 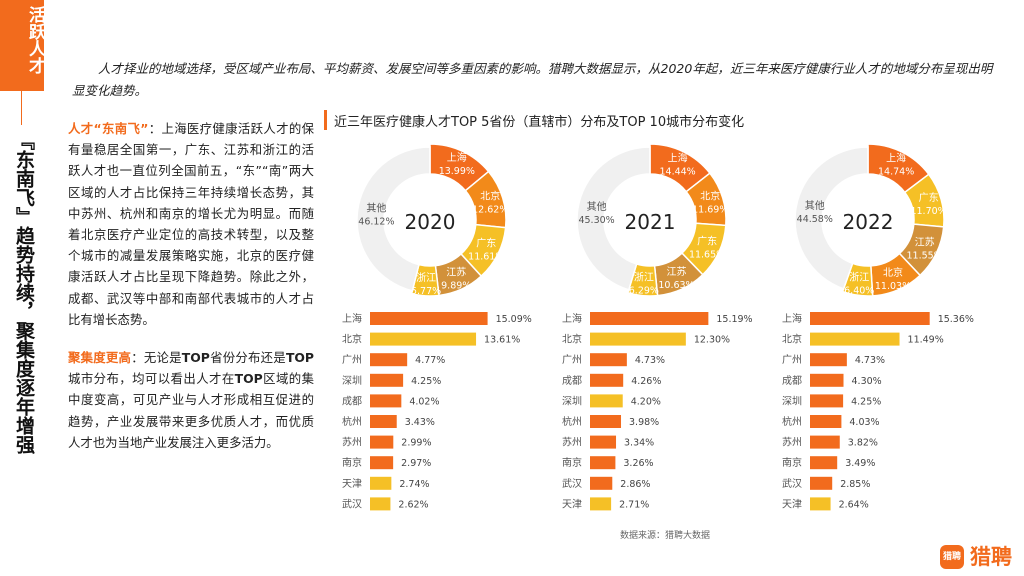 What do you see at coordinates (195, 358) in the screenshot?
I see `paragraph-concentration-top-1: TOP` at bounding box center [195, 358].